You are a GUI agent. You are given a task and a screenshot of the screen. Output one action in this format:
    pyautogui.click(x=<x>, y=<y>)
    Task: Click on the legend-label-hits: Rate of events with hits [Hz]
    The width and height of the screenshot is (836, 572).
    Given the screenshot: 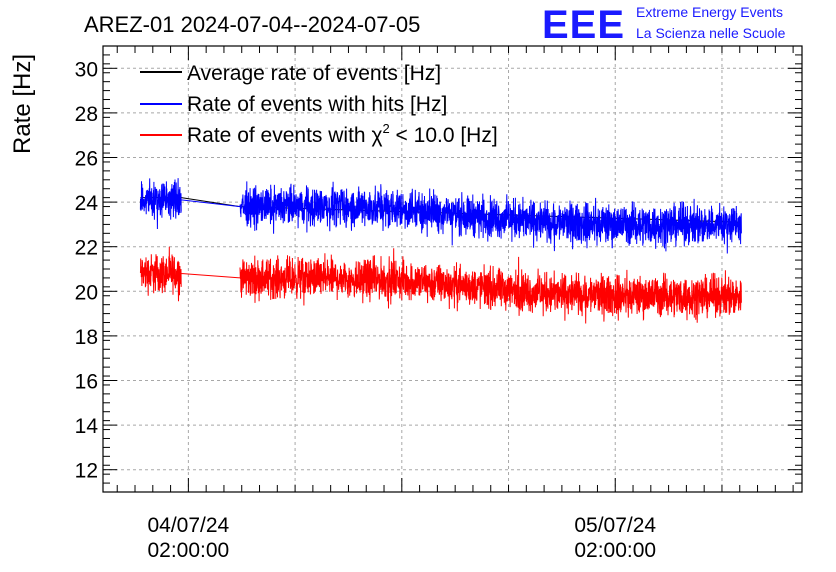 What is the action you would take?
    pyautogui.click(x=317, y=104)
    